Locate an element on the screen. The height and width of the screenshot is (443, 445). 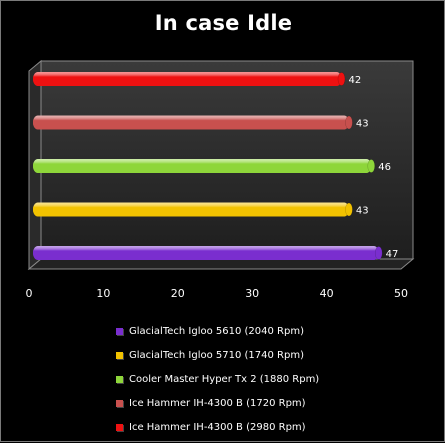
legend-label: GlacialTech Igloo 5710 (1740 Rpm) is located at coordinates (216, 355).